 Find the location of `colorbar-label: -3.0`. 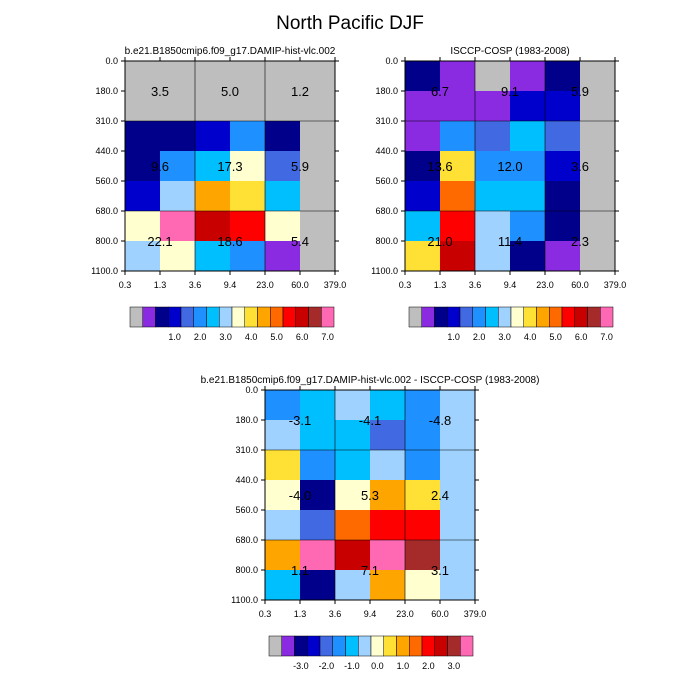

colorbar-label: -3.0 is located at coordinates (301, 666).